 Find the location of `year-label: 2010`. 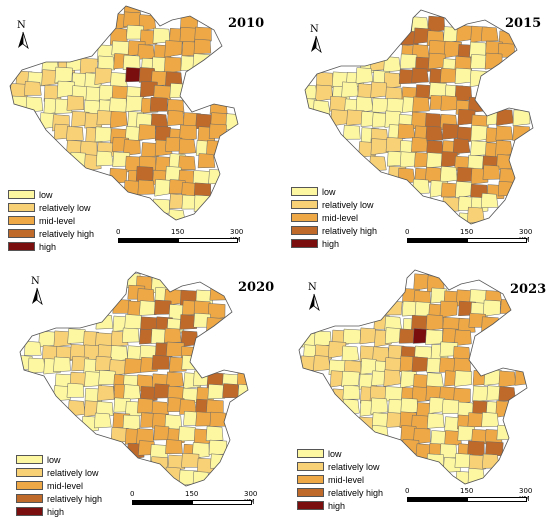

year-label: 2010 is located at coordinates (246, 23).